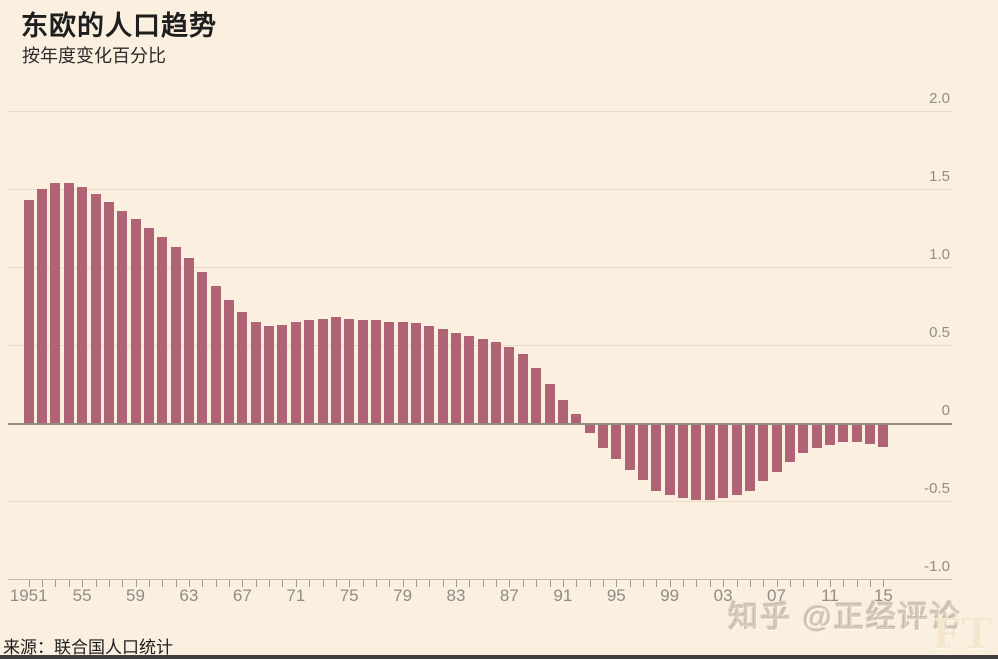 The width and height of the screenshot is (998, 659). Describe the element at coordinates (616, 595) in the screenshot. I see `x-axis-tick-label: 95` at that location.